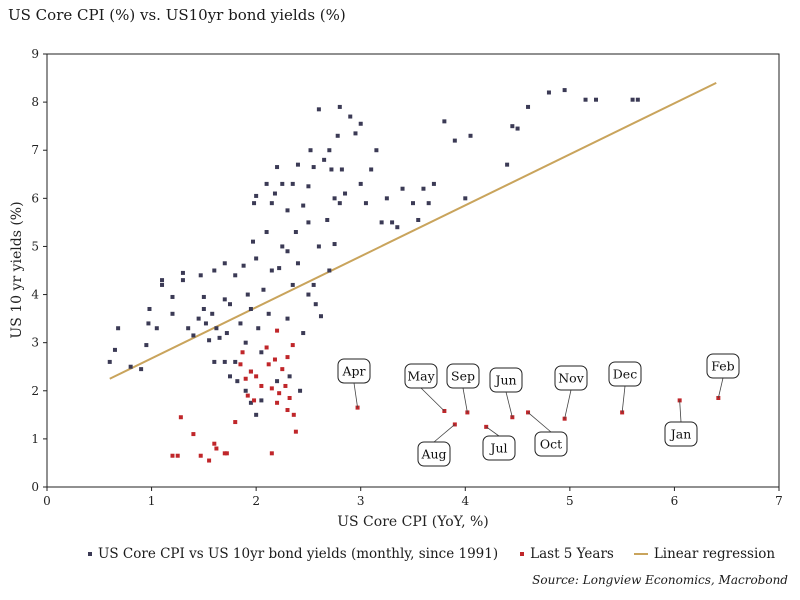  I want to click on callout-label: Jan, so click(680, 434).